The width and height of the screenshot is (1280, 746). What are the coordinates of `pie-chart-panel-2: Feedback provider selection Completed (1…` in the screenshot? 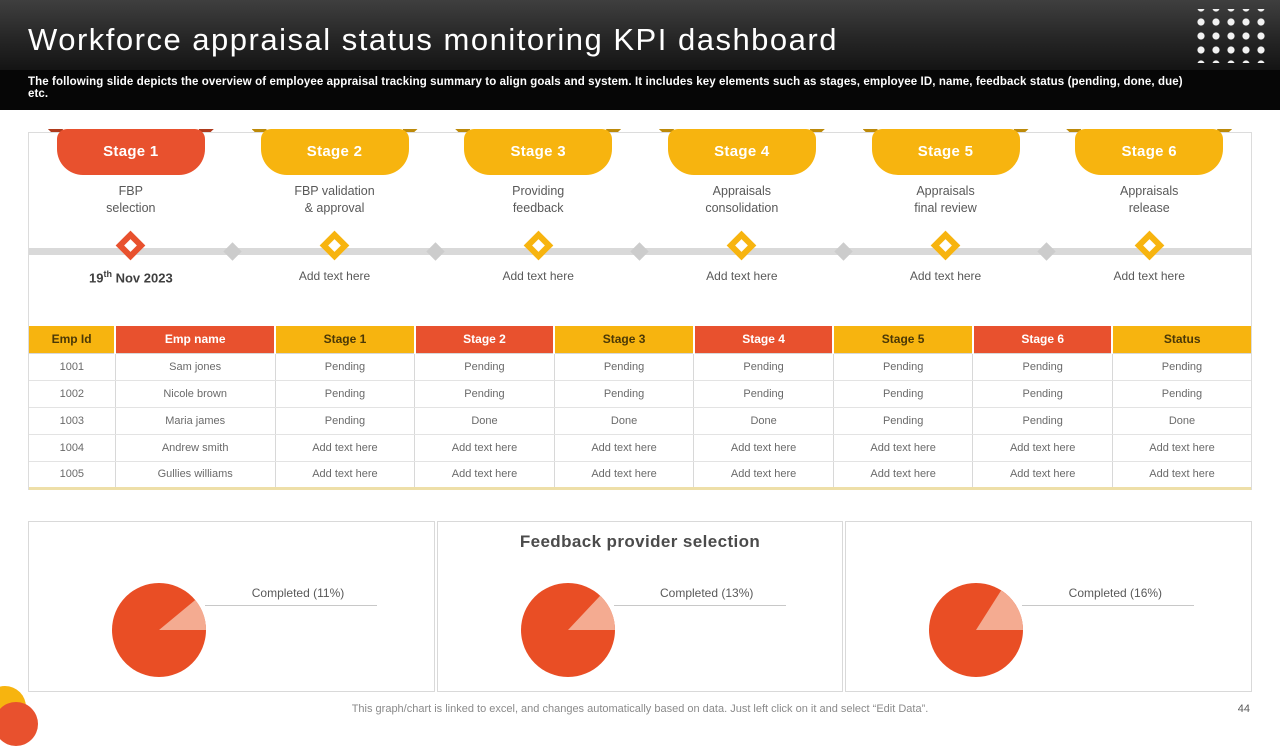 It's located at (640, 606).